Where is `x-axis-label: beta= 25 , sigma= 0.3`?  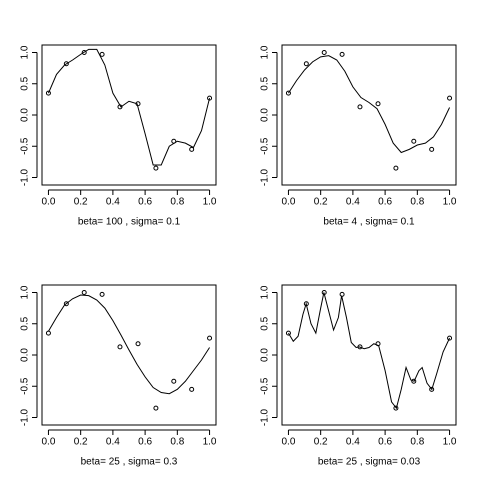 x-axis-label: beta= 25 , sigma= 0.3 is located at coordinates (129, 462).